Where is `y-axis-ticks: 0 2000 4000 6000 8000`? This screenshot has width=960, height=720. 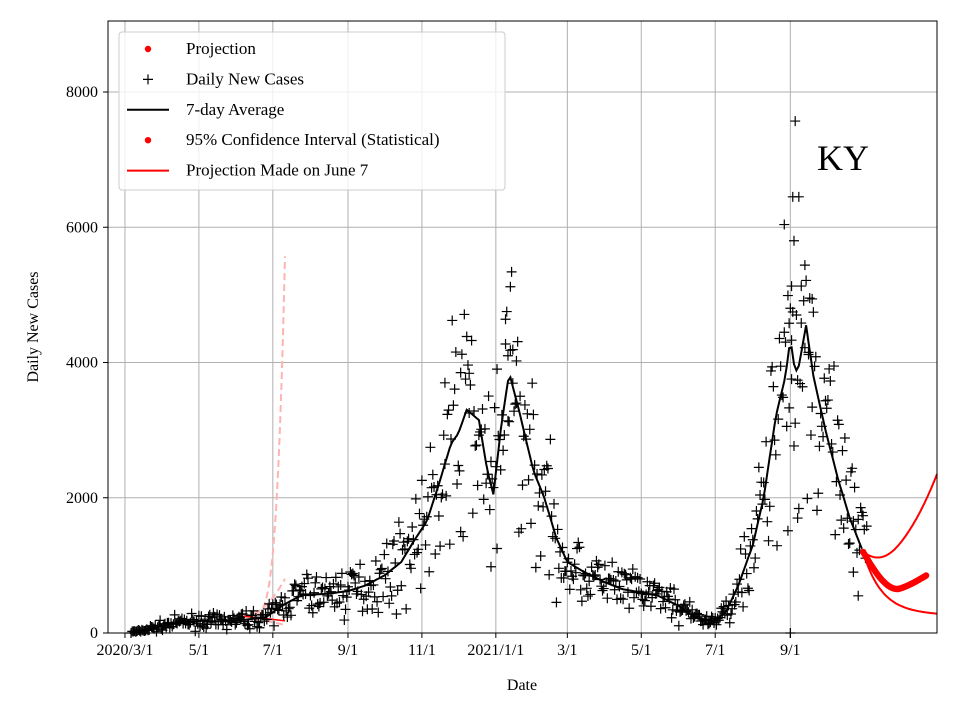 y-axis-ticks: 0 2000 4000 6000 8000 is located at coordinates (87, 363).